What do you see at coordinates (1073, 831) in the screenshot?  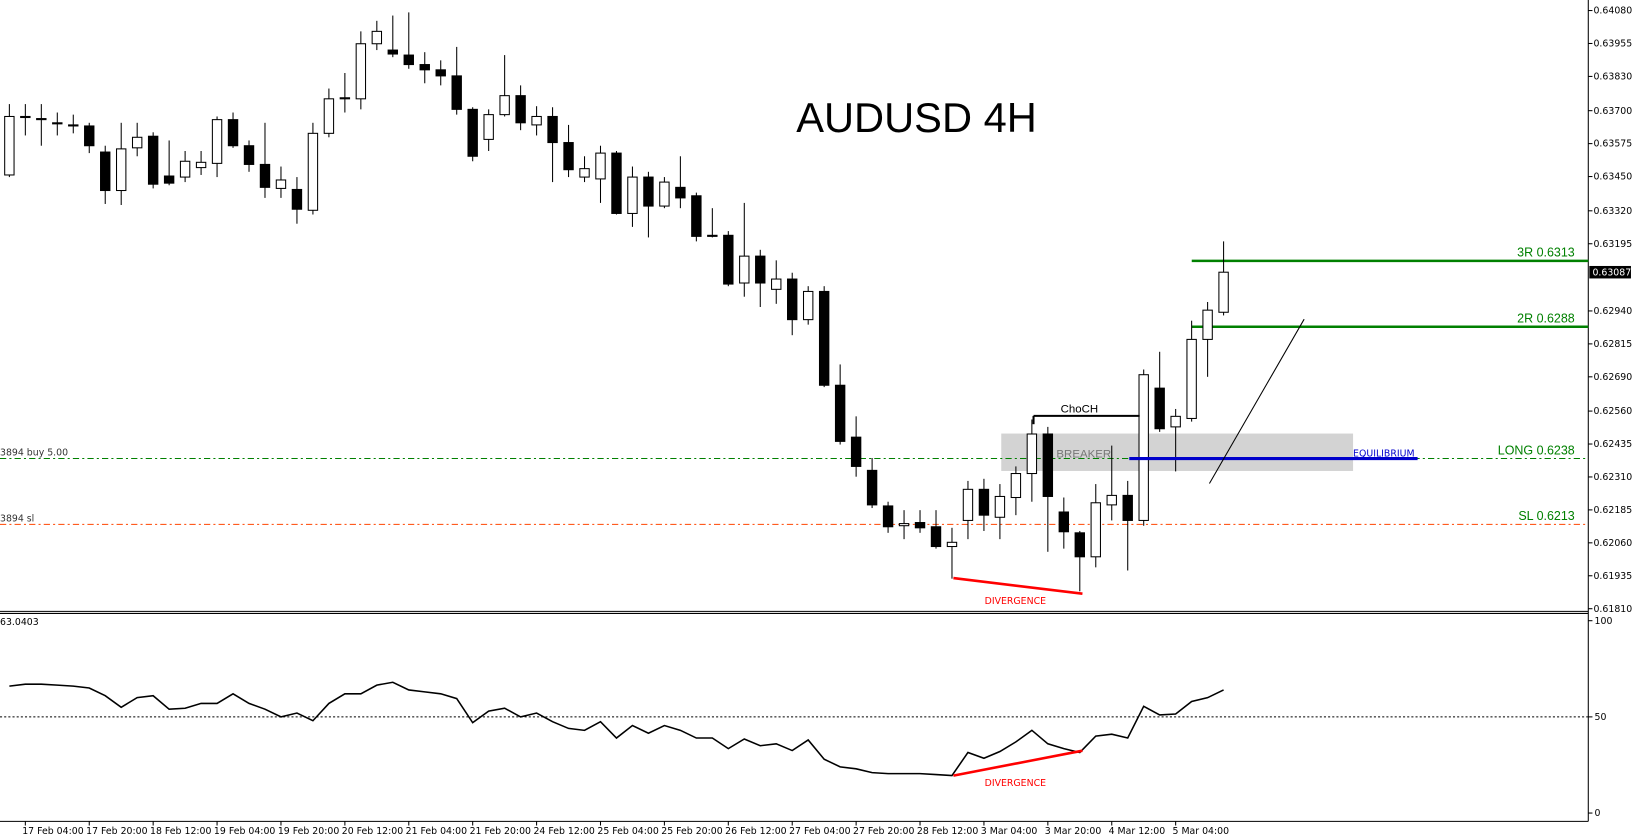 I see `x-tick-label: 3 Mar 20:00` at bounding box center [1073, 831].